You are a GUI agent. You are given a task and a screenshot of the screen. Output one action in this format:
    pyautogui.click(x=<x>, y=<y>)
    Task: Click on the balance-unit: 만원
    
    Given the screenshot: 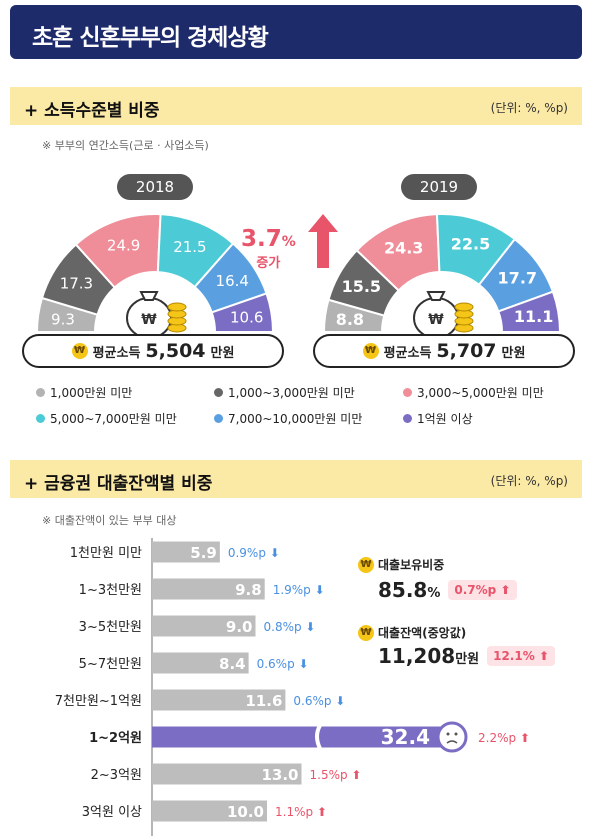 What is the action you would take?
    pyautogui.click(x=467, y=659)
    